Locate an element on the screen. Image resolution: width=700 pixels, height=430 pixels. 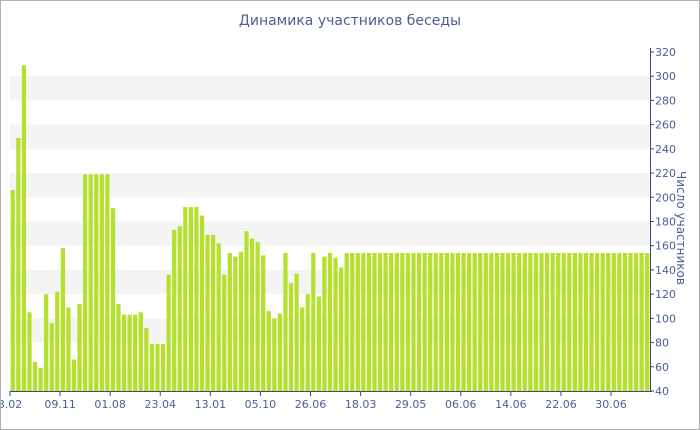
y-tick-label: 140 is located at coordinates (665, 270).